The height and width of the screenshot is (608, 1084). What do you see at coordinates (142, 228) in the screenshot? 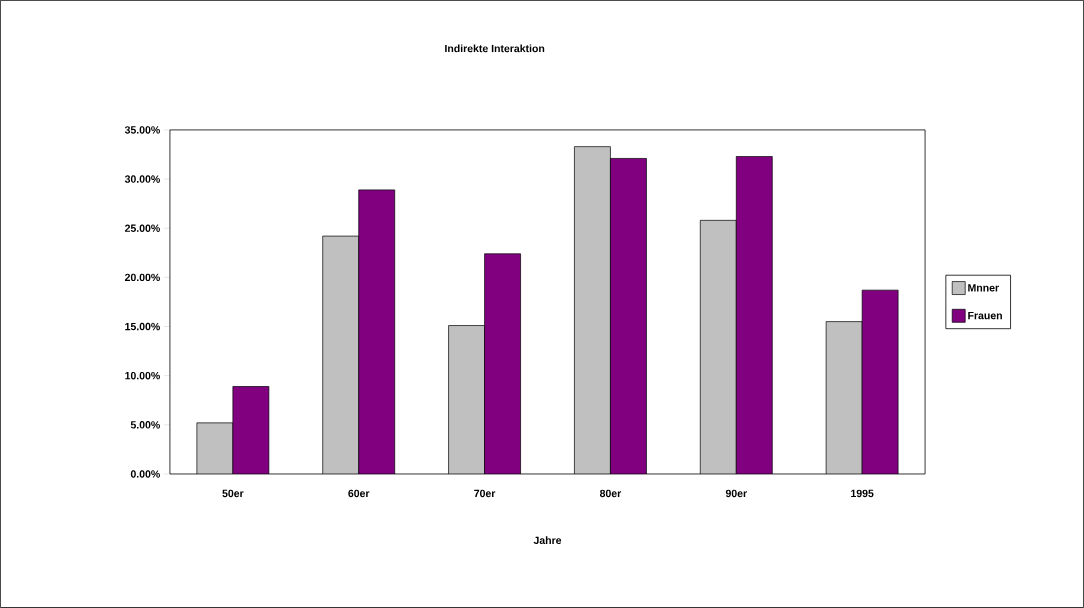
I see `y-tick-label: 25.00%` at bounding box center [142, 228].